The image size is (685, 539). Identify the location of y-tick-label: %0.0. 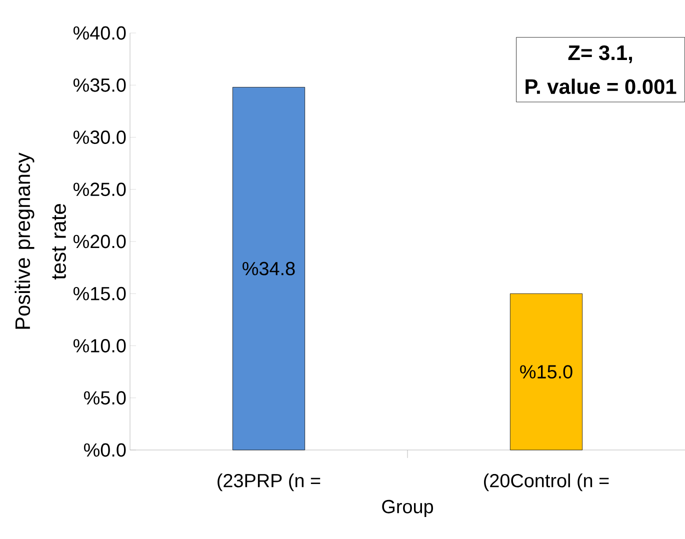
(105, 450).